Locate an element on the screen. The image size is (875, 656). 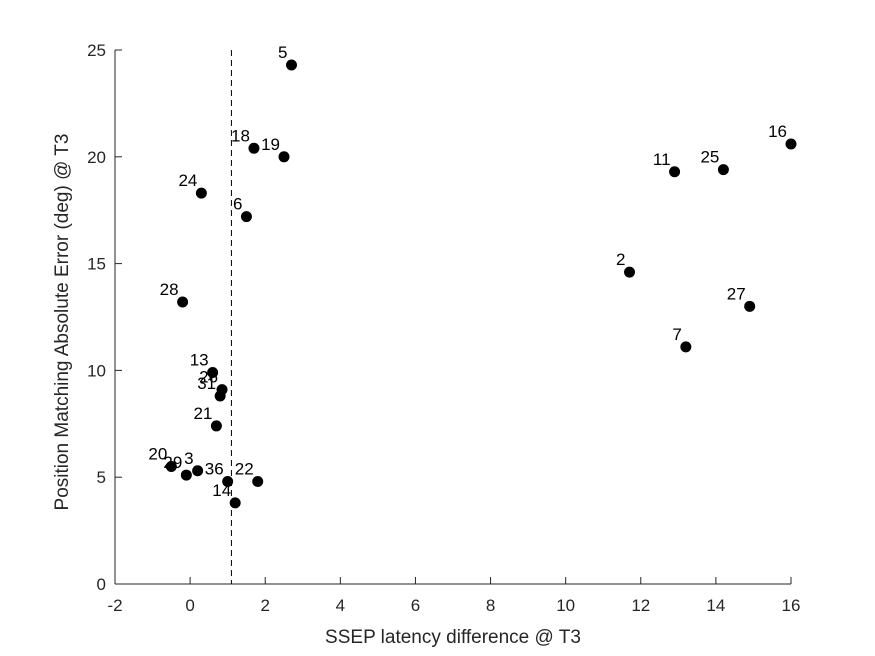
y-tick-label: 15 is located at coordinates (96, 264).